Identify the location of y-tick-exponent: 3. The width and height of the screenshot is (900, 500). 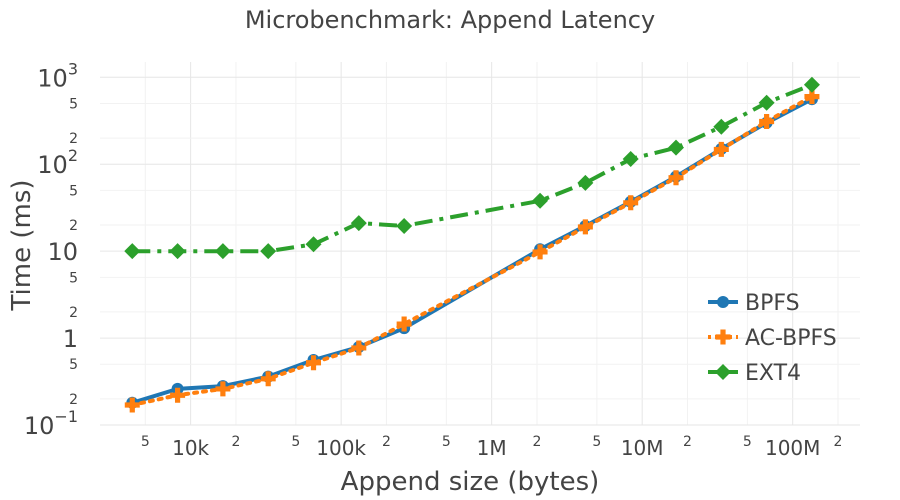
(73, 68).